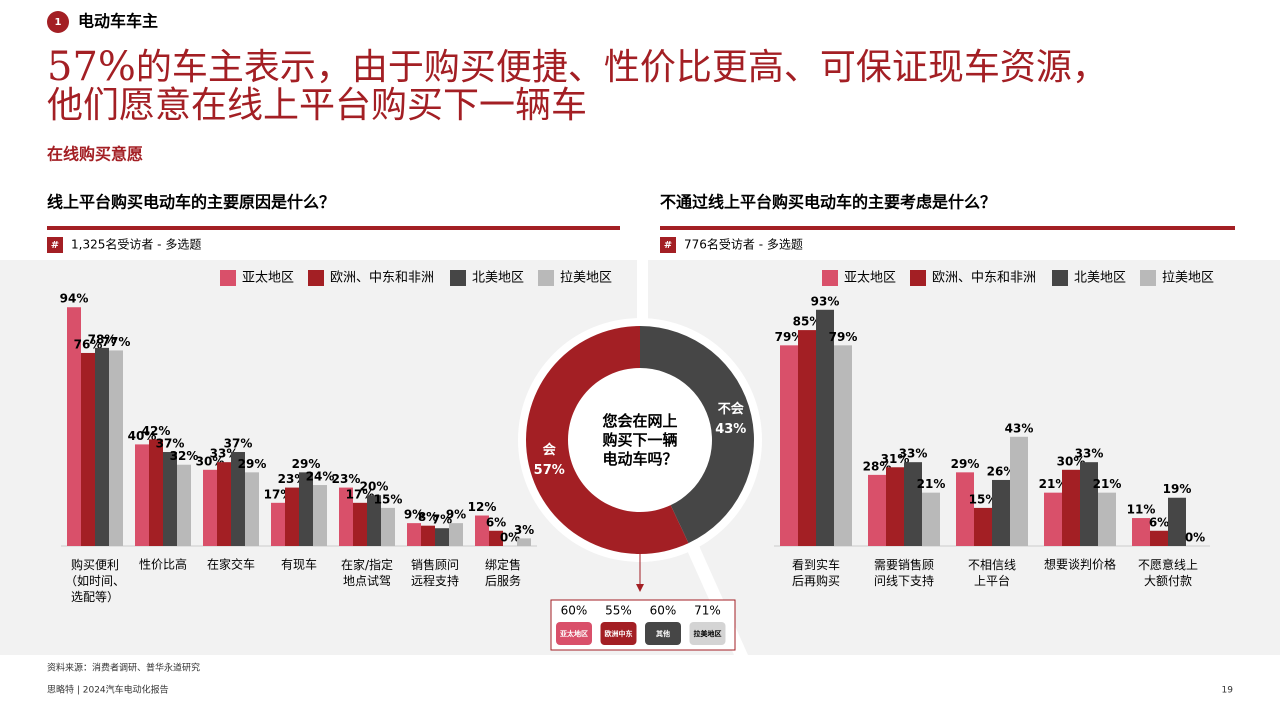  I want to click on source: 资料来源：消费者调研、普华永道研究, so click(123, 668).